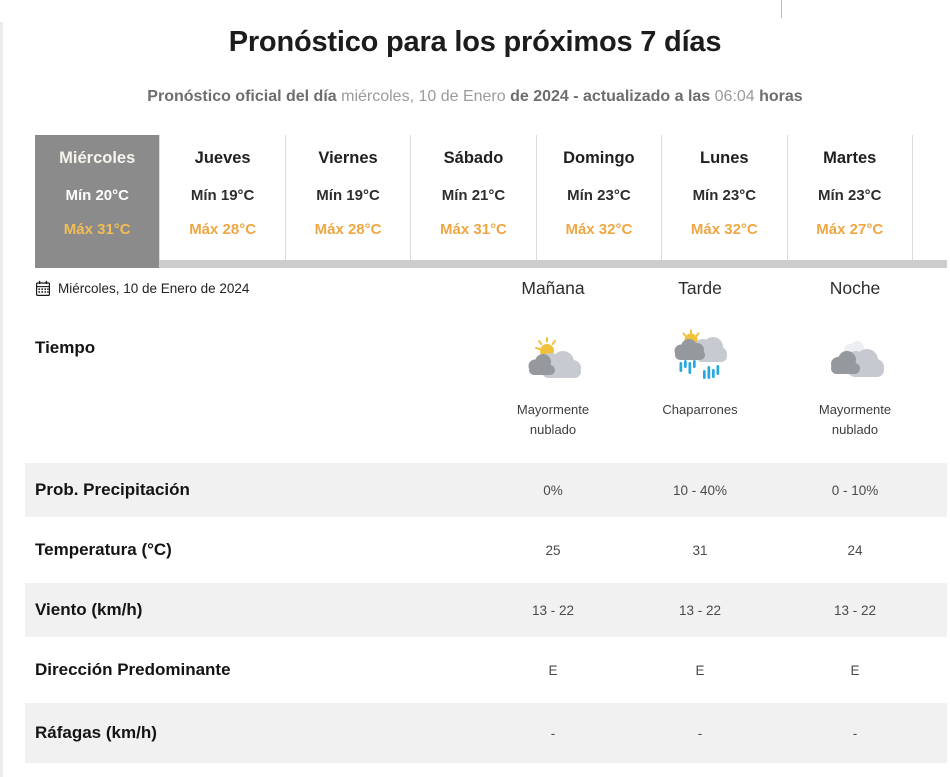  I want to click on table-row-wind-direction: Dirección Predominante E E E, so click(486, 670).